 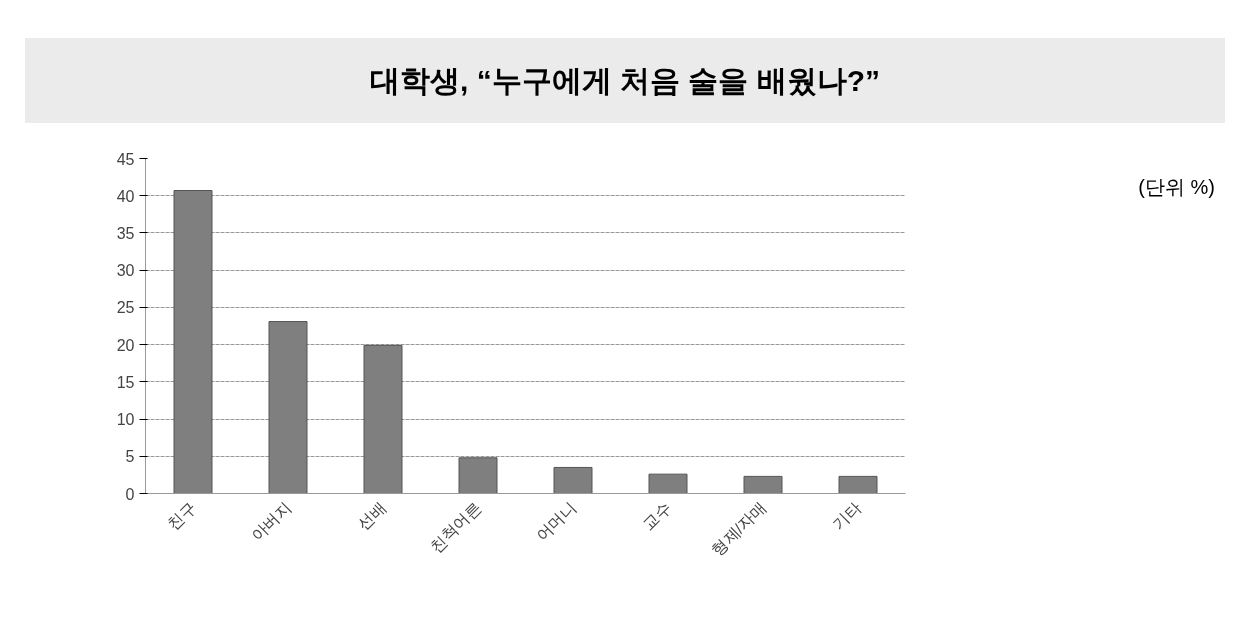 I want to click on y-tick-label: 0, so click(x=130, y=494).